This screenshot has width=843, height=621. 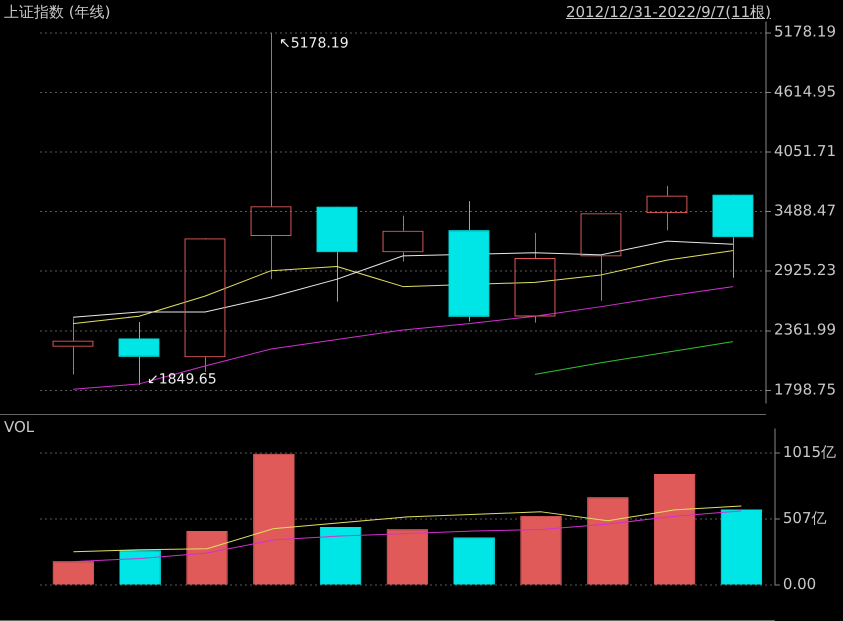 I want to click on y-tick-label: 5178.19, so click(x=805, y=31).